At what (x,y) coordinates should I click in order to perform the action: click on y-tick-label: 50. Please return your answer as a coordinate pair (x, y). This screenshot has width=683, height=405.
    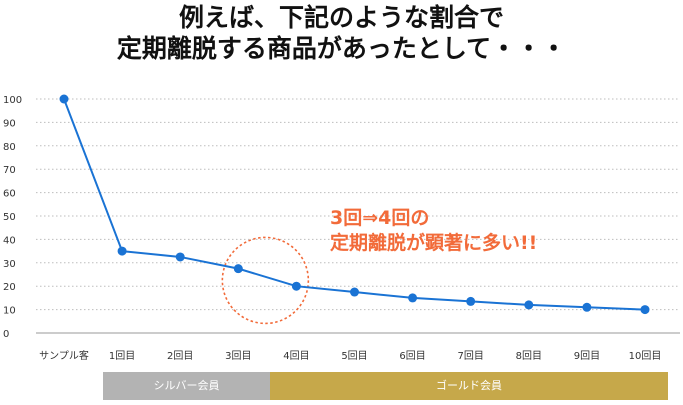
    Looking at the image, I should click on (9, 217).